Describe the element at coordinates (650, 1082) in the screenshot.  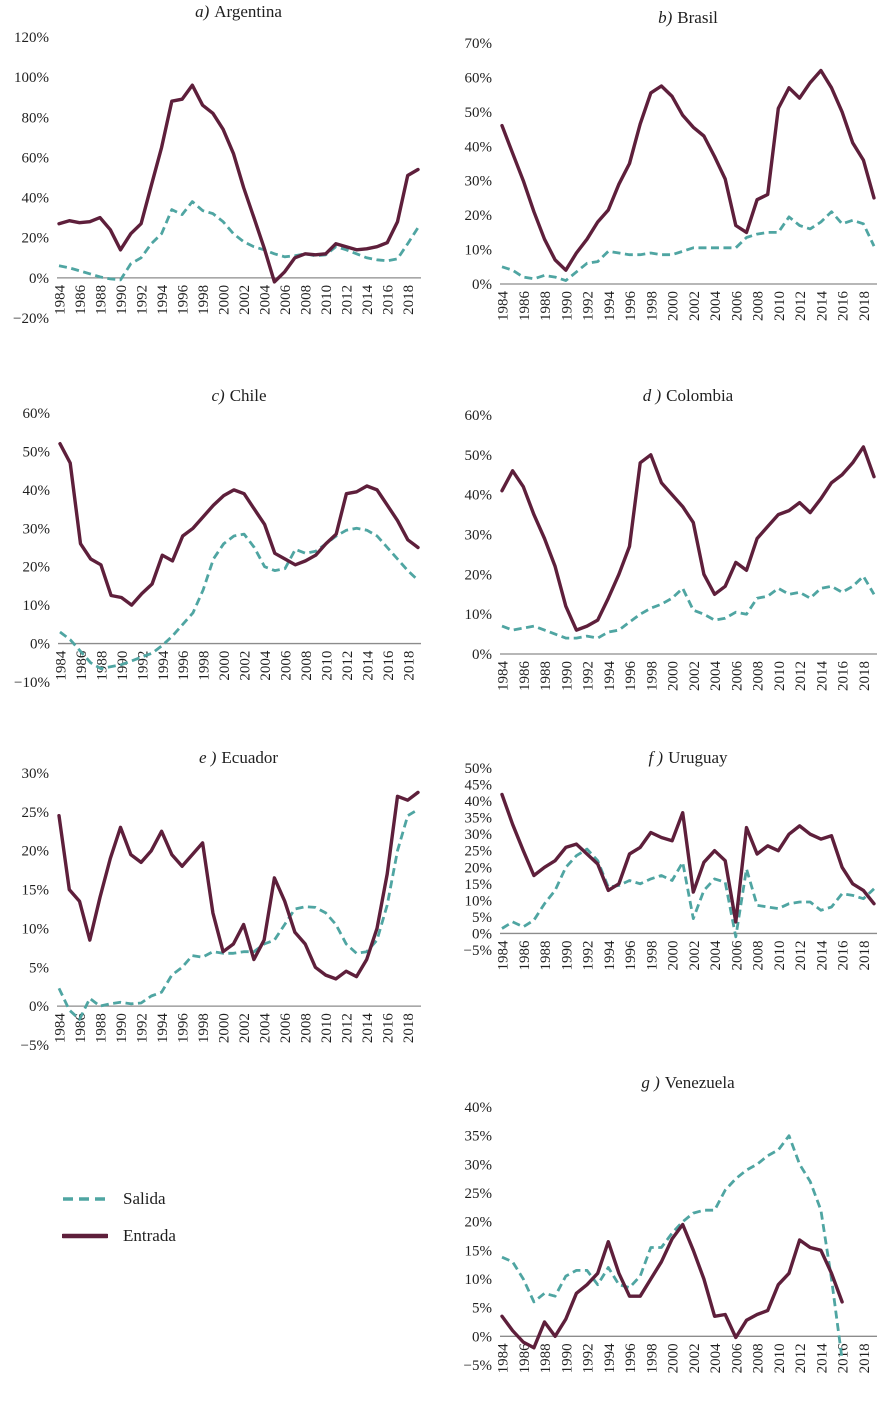
I see `chart-title-prefix: g )` at that location.